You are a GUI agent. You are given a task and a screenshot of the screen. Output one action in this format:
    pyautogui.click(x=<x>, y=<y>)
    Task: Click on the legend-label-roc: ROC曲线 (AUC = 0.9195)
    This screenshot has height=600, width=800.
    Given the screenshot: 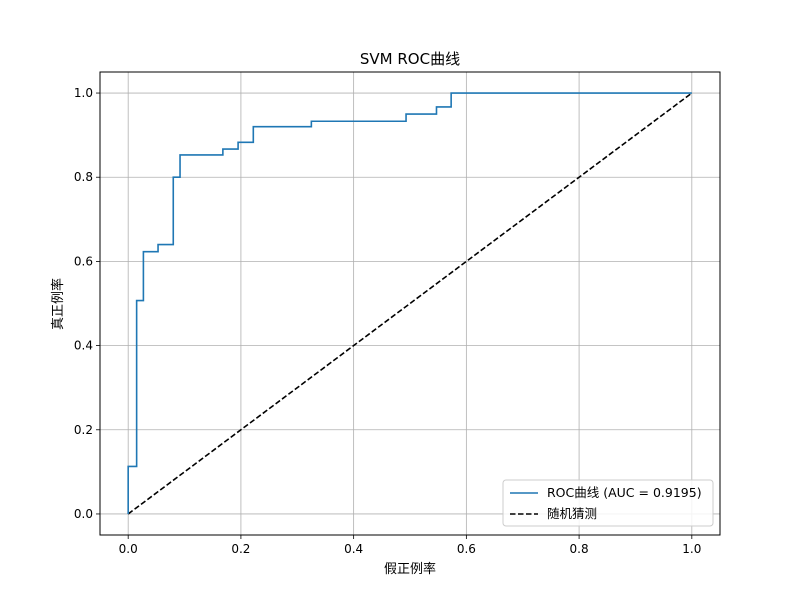 What is the action you would take?
    pyautogui.click(x=624, y=492)
    